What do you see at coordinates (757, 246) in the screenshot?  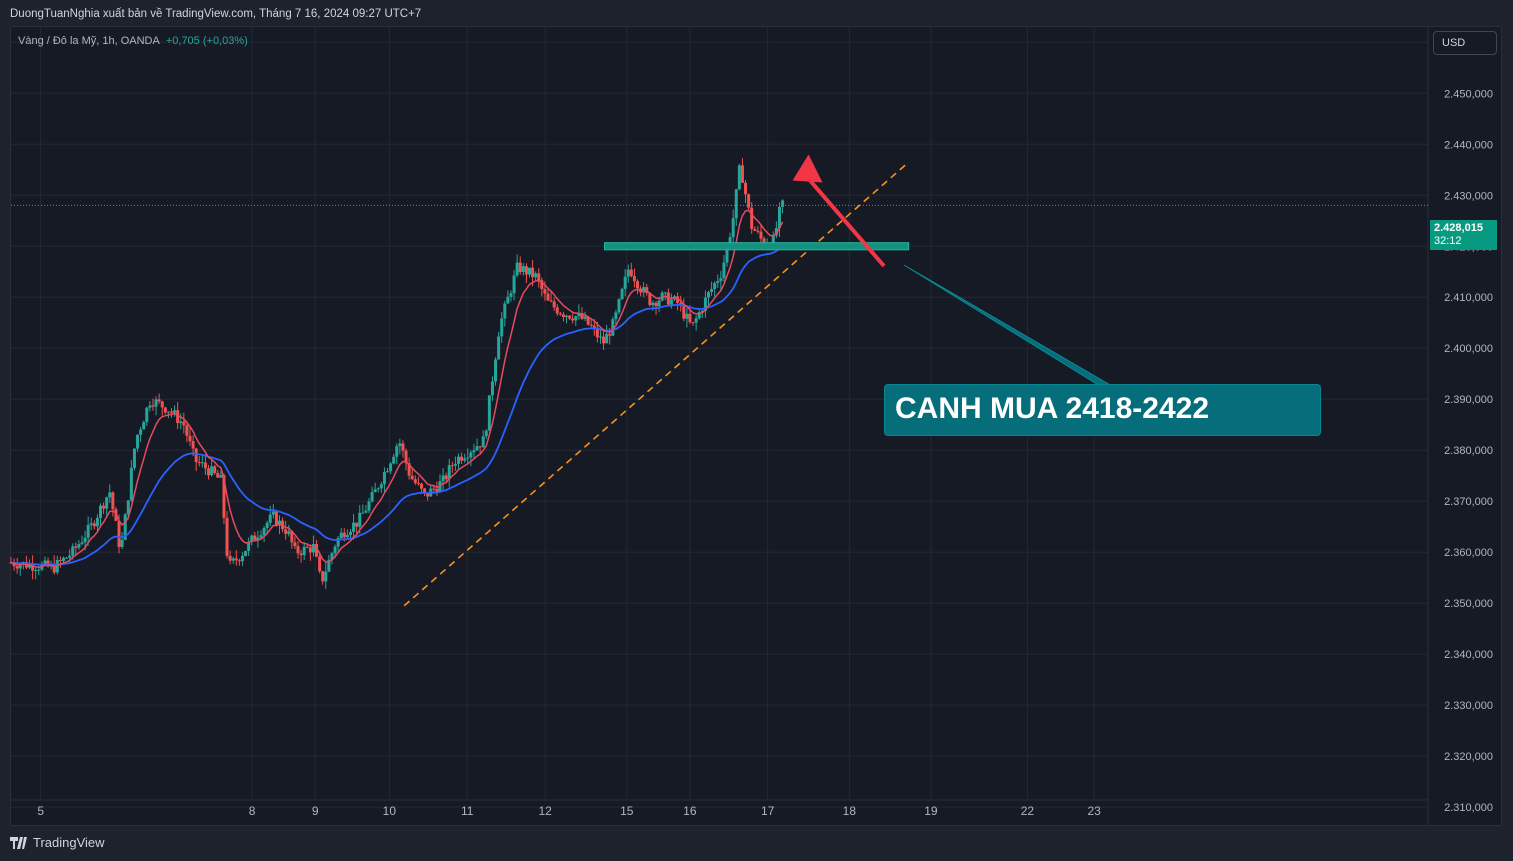 I see `support-zone` at bounding box center [757, 246].